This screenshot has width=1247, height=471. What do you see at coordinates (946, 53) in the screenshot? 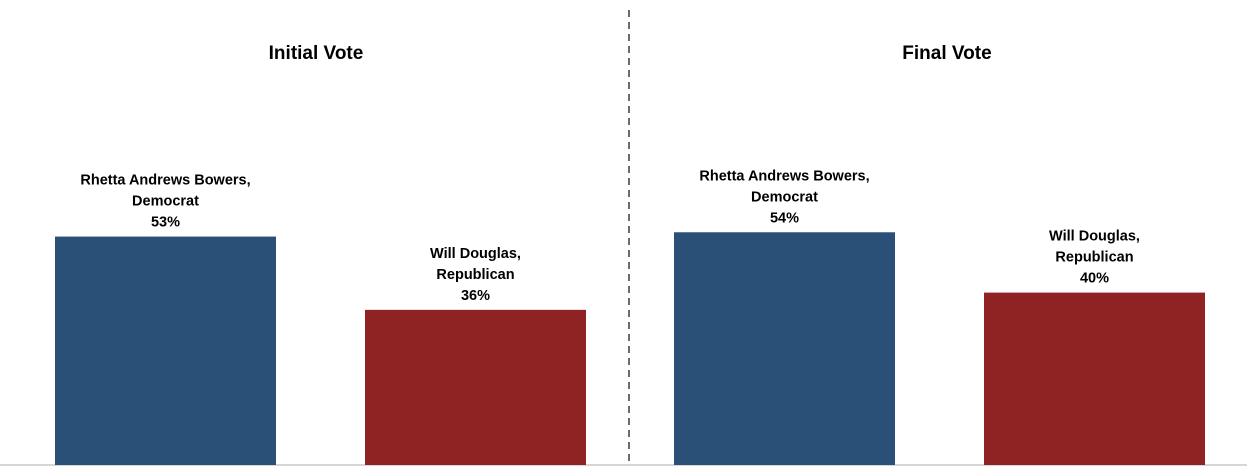
I see `chart-title: Final Vote` at bounding box center [946, 53].